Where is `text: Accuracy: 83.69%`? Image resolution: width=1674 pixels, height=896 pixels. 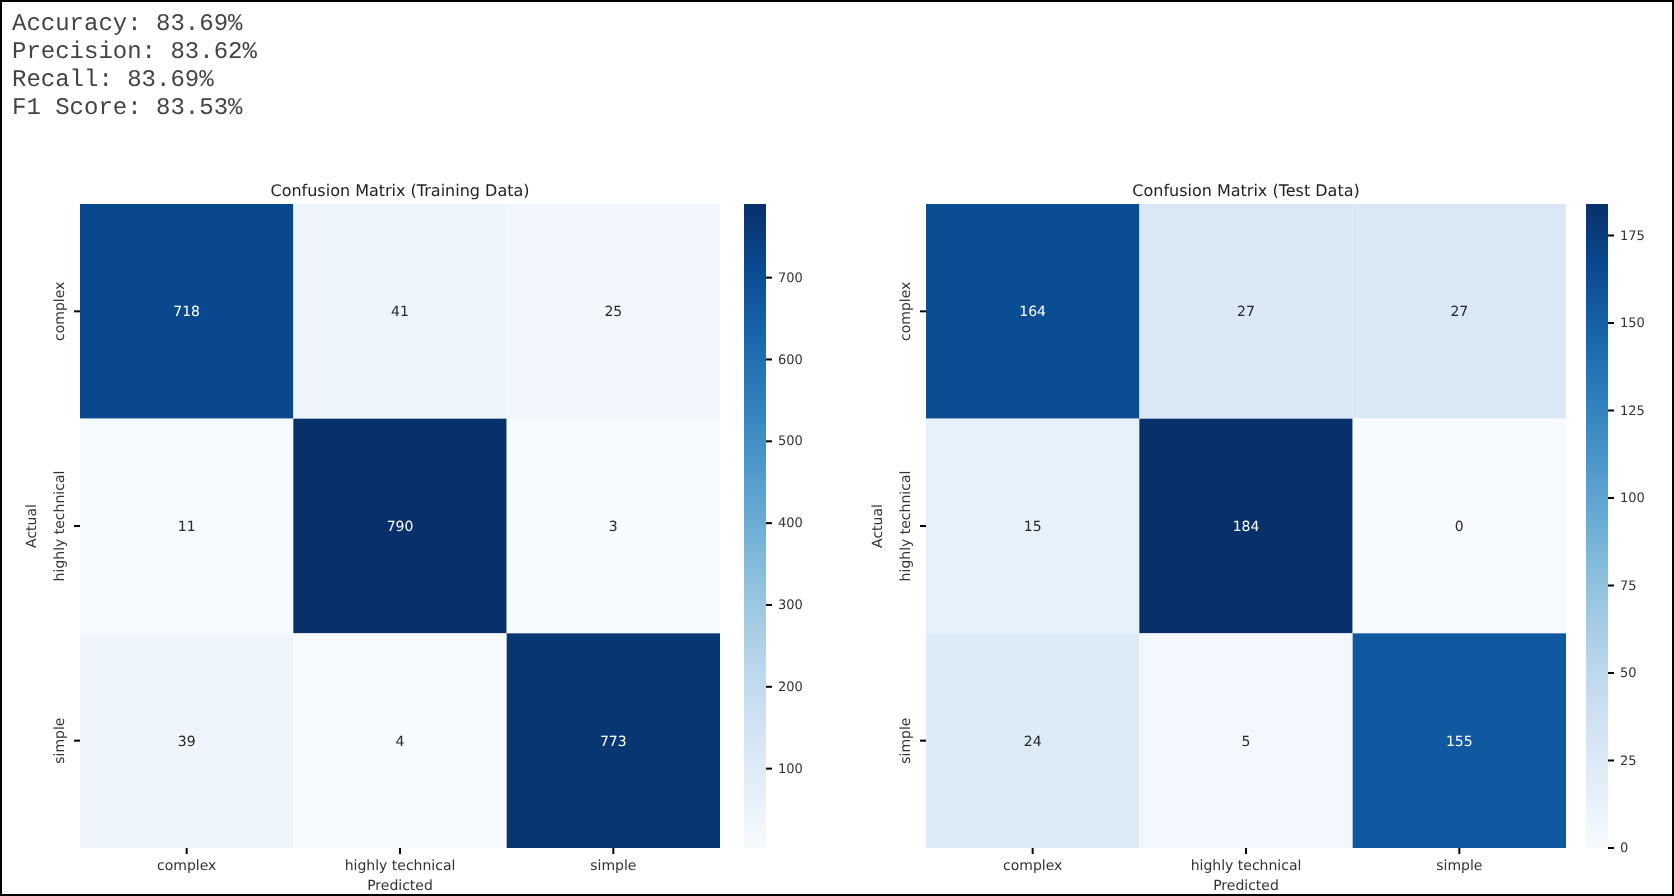 text: Accuracy: 83.69% is located at coordinates (128, 24).